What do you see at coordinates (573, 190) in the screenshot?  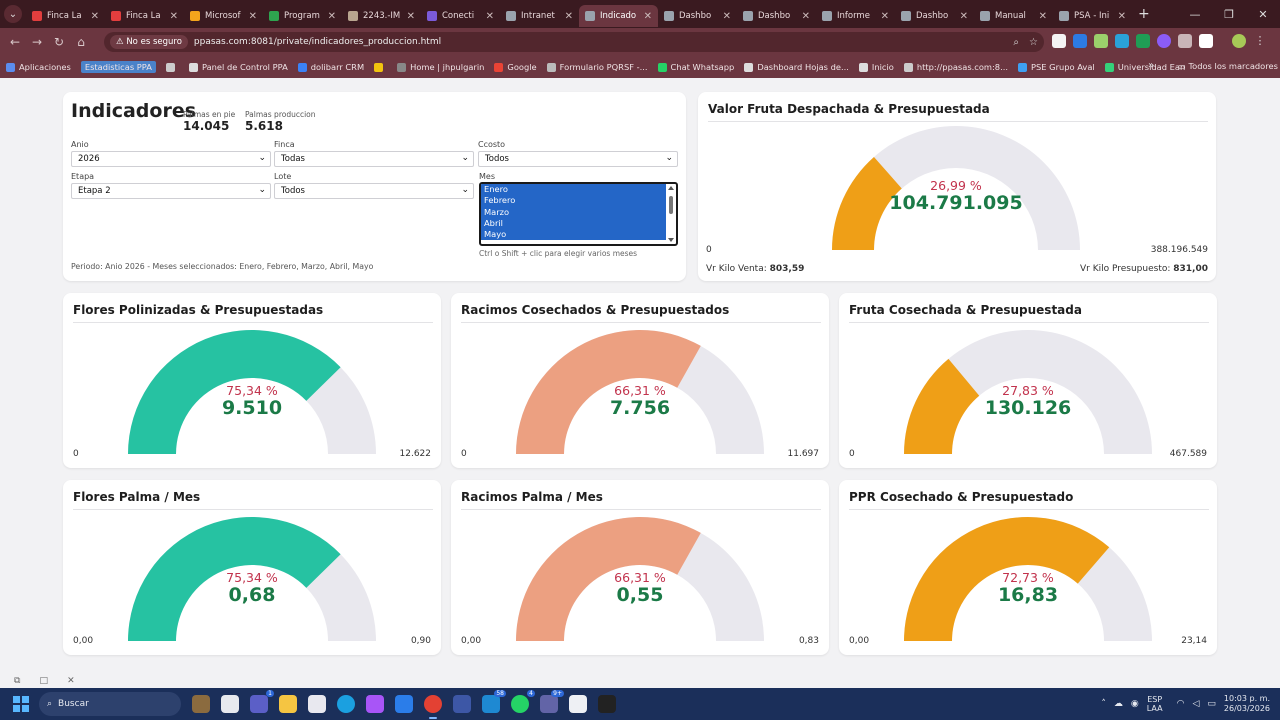 I see `mes-option: Enero` at bounding box center [573, 190].